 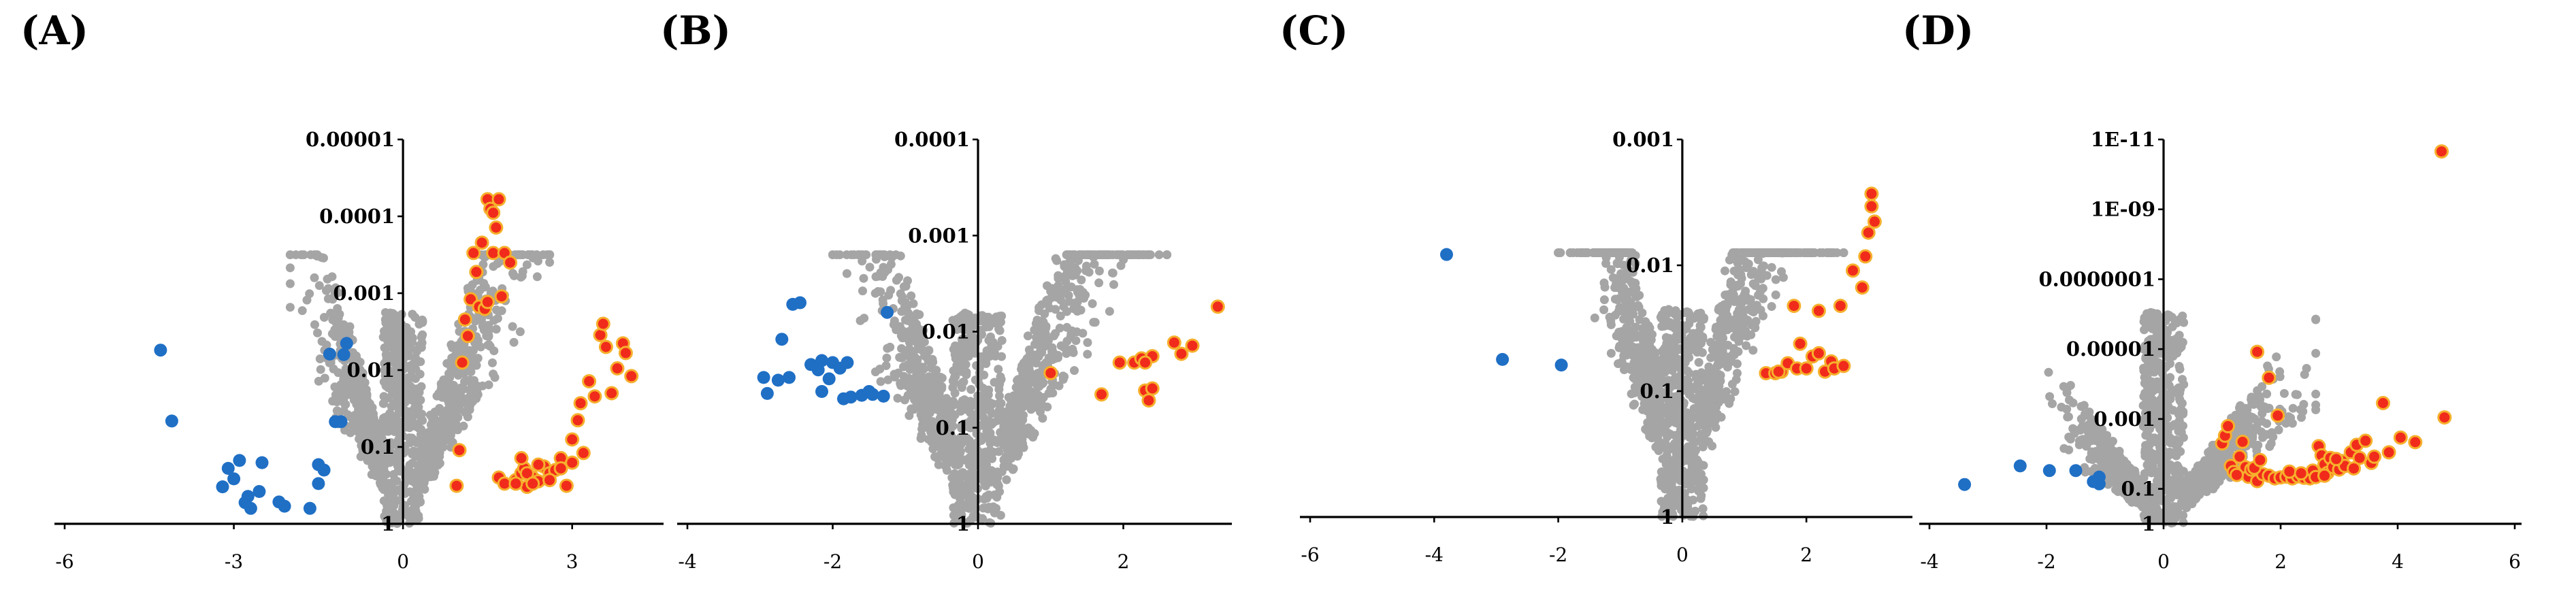 What do you see at coordinates (1313, 30) in the screenshot?
I see `panel-label: (C)` at bounding box center [1313, 30].